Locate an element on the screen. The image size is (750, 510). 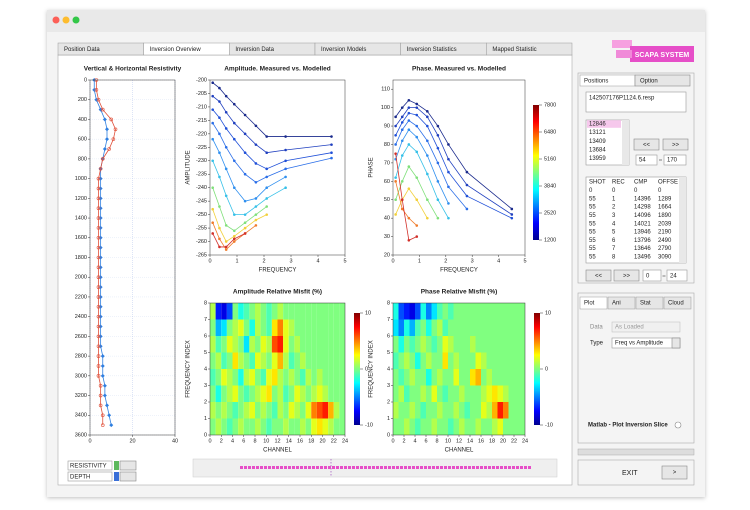
table-cell: 13496 is located at coordinates (642, 257).